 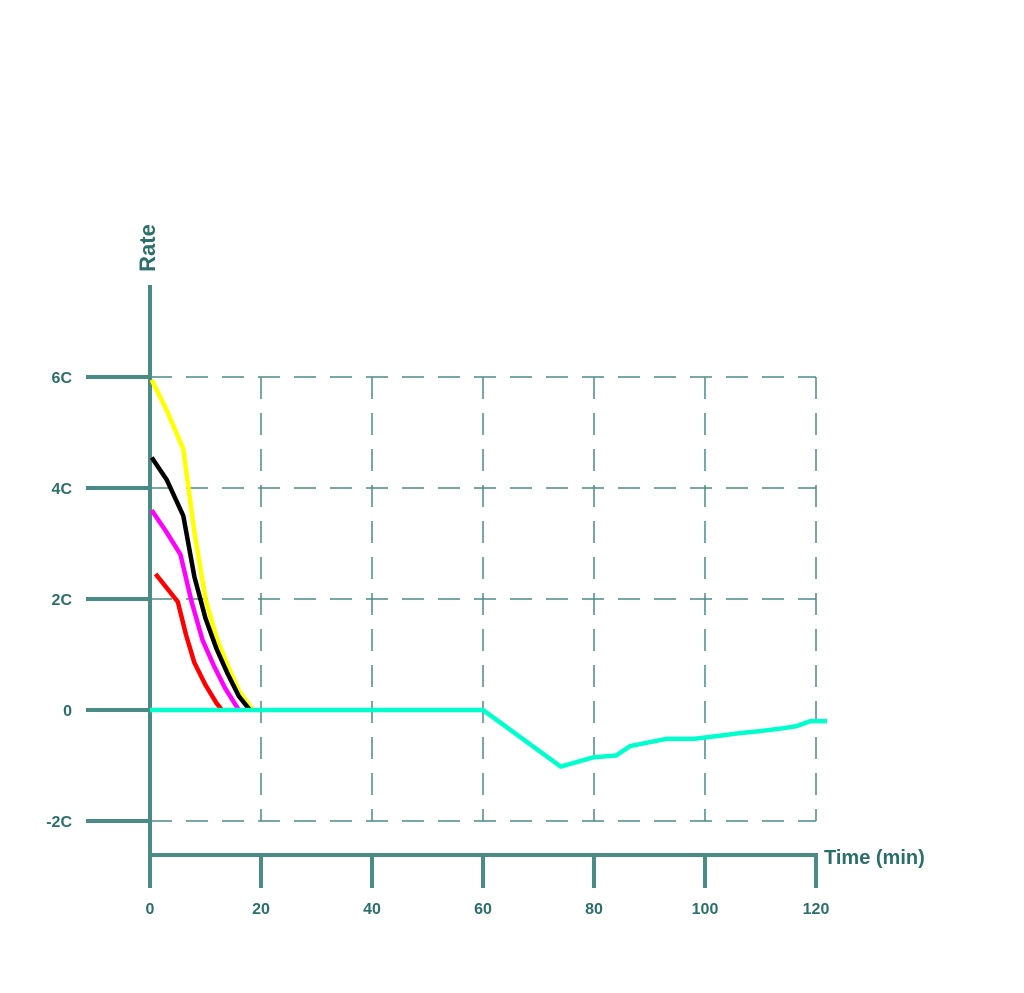 What do you see at coordinates (261, 909) in the screenshot?
I see `x-tick-label: 20` at bounding box center [261, 909].